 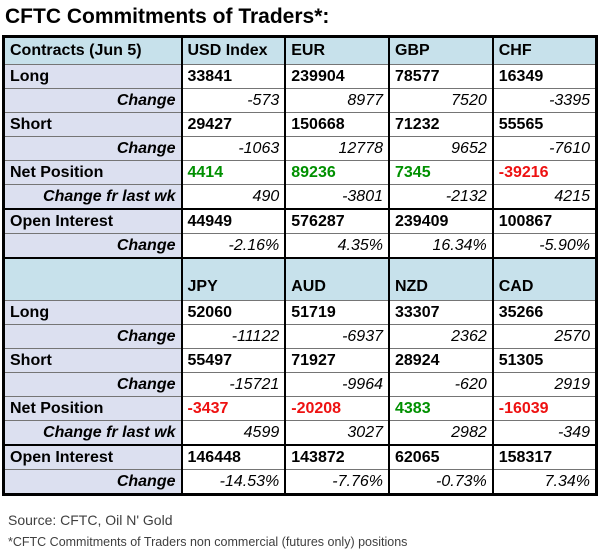 I want to click on column-header-aud: AUD, so click(x=336, y=279).